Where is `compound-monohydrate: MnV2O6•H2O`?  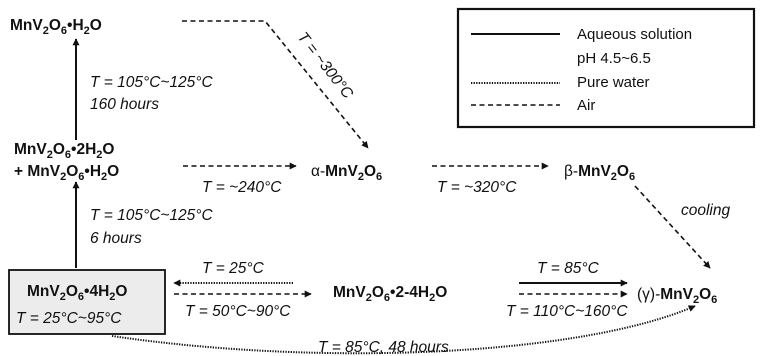
compound-monohydrate: MnV2O6•H2O is located at coordinates (56, 27).